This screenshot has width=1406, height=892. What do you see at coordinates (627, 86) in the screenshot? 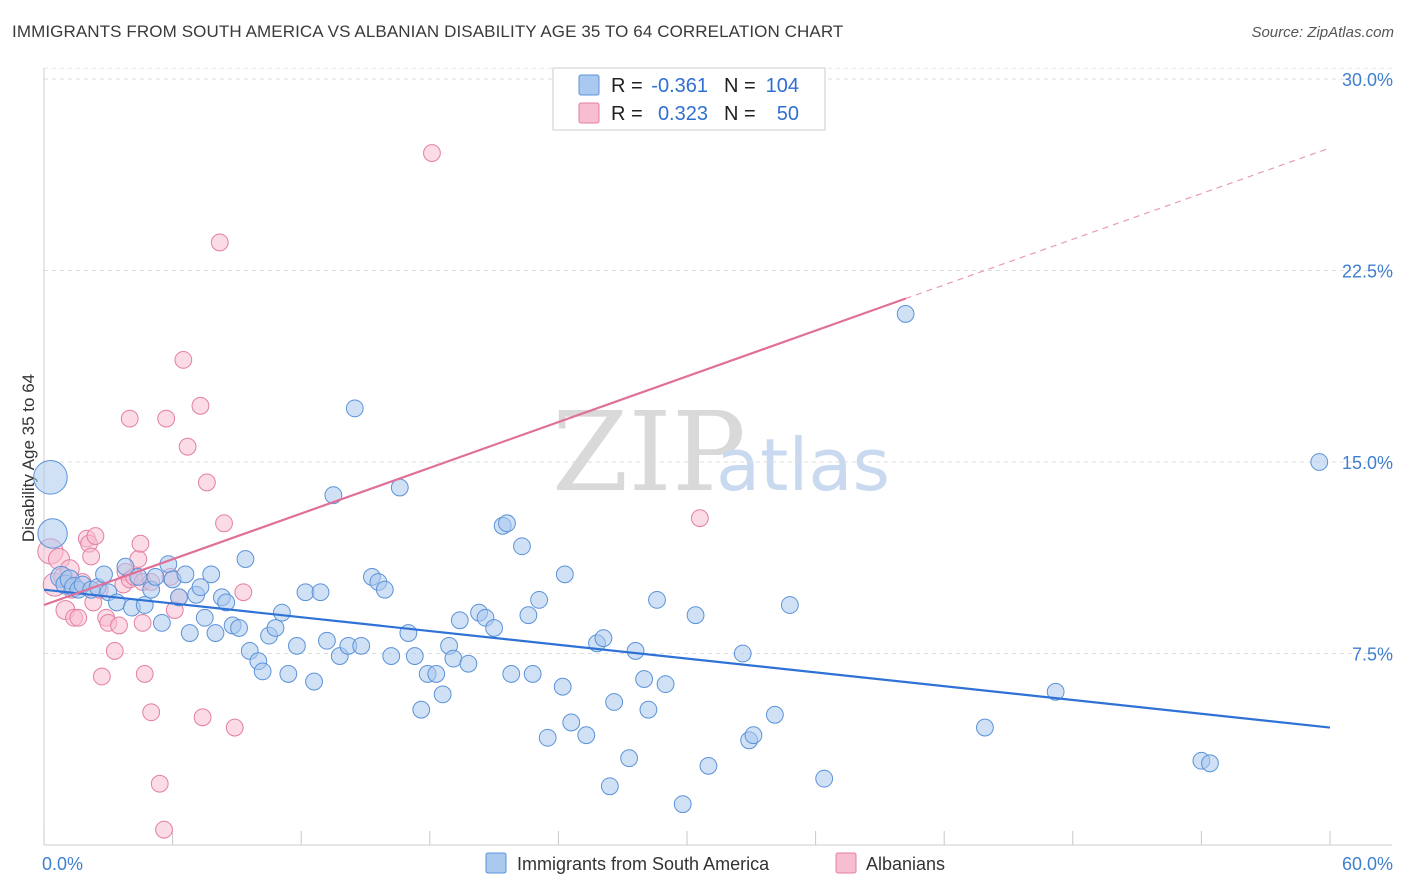
I see `legend-r-label-blue: R =` at bounding box center [627, 86].